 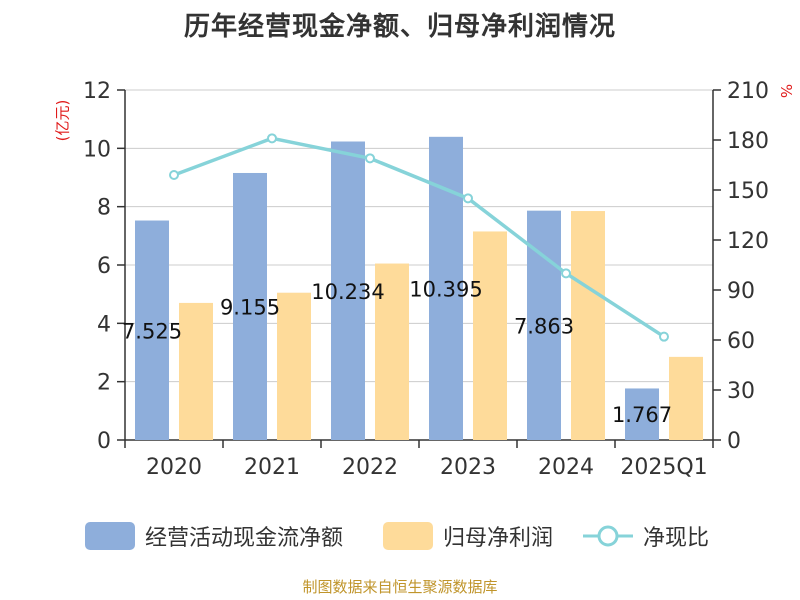 What do you see at coordinates (104, 324) in the screenshot?
I see `left-axis-tick-label: 4` at bounding box center [104, 324].